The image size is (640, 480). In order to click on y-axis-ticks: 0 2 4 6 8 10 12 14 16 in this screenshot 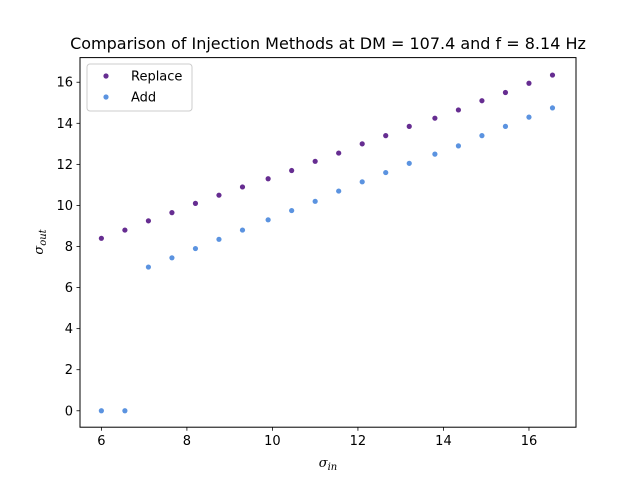, I will do `click(68, 247)`.